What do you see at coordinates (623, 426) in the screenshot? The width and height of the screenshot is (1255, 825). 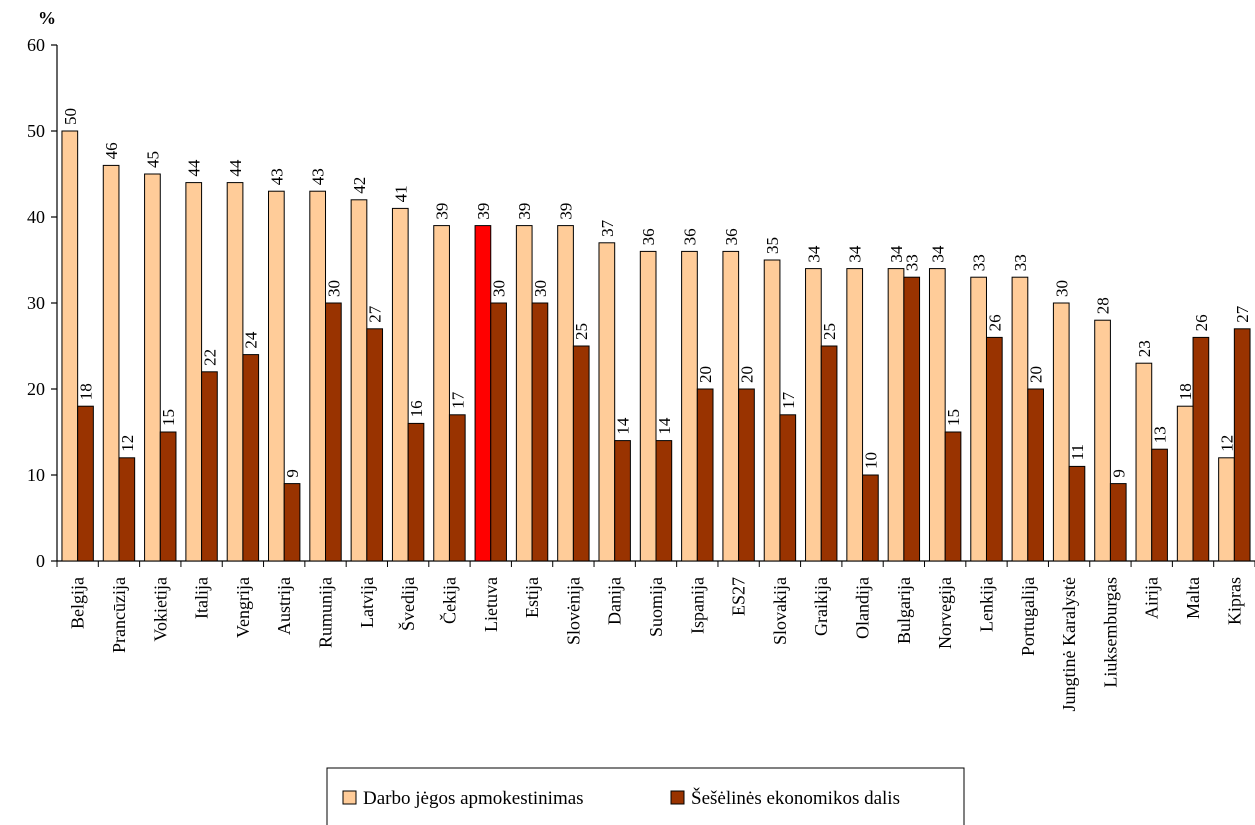 I see `data-label-shadow-economy: 14` at bounding box center [623, 426].